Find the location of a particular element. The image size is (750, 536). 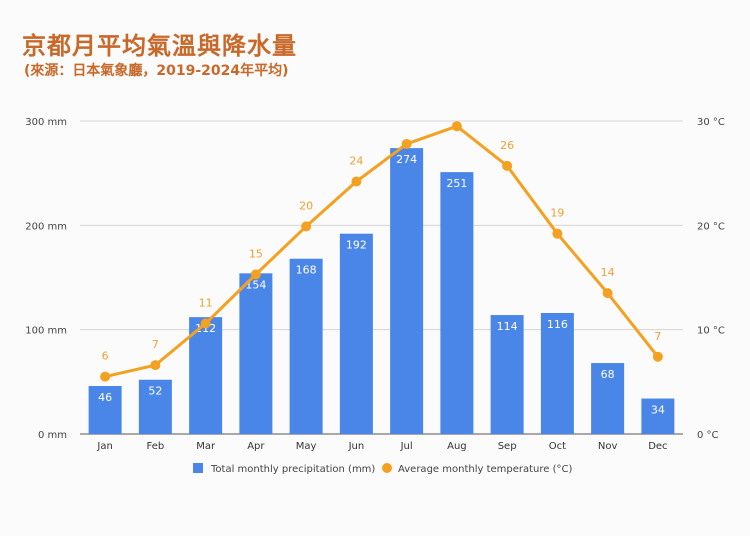

temperature-label: 26 is located at coordinates (507, 145).